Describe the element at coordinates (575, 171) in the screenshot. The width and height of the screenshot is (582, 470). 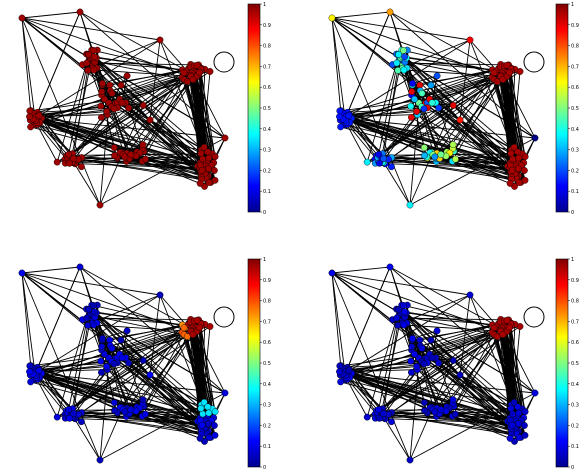
I see `colorbar-tick-label: 0.2` at that location.